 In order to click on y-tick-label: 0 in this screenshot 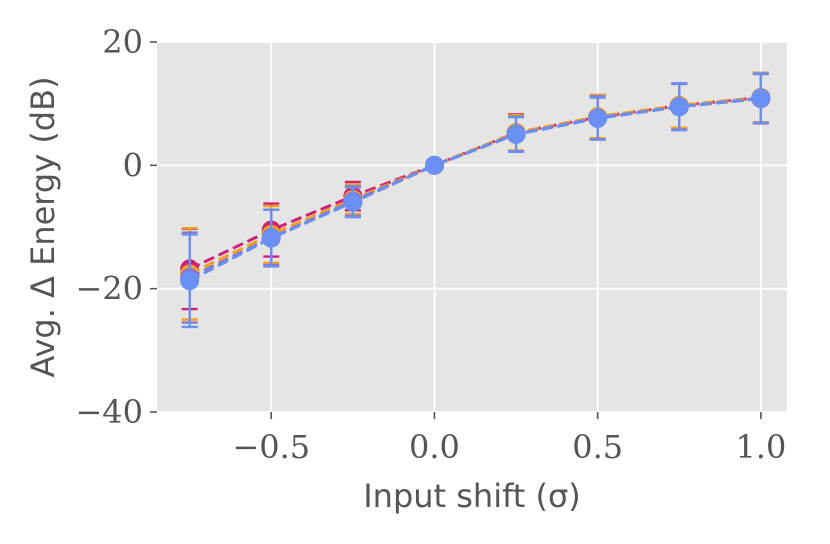, I will do `click(133, 165)`.